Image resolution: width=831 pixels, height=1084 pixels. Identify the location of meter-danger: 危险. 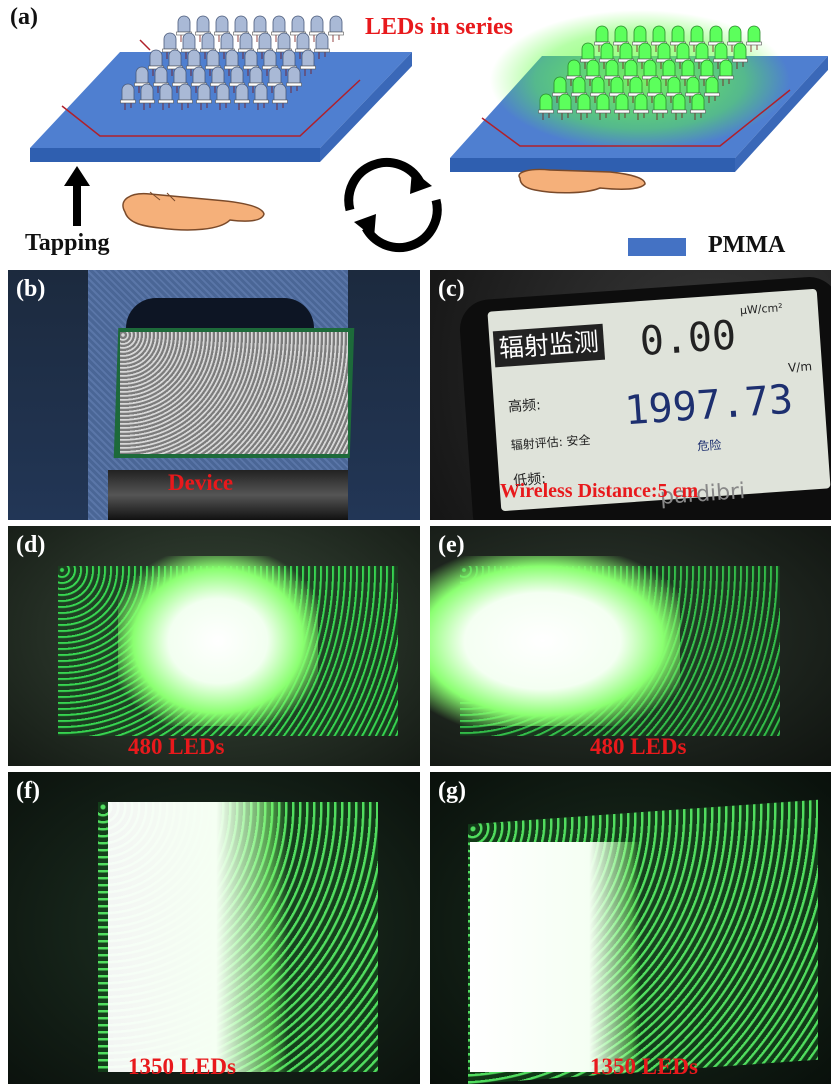
(709, 445).